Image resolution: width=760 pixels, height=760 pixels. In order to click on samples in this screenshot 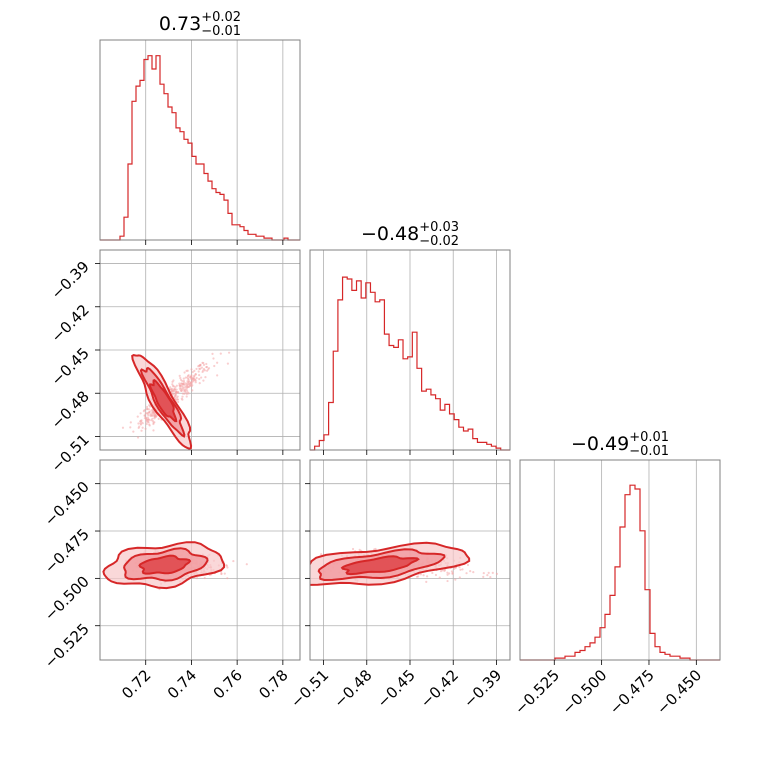, I will do `click(175, 566)`.